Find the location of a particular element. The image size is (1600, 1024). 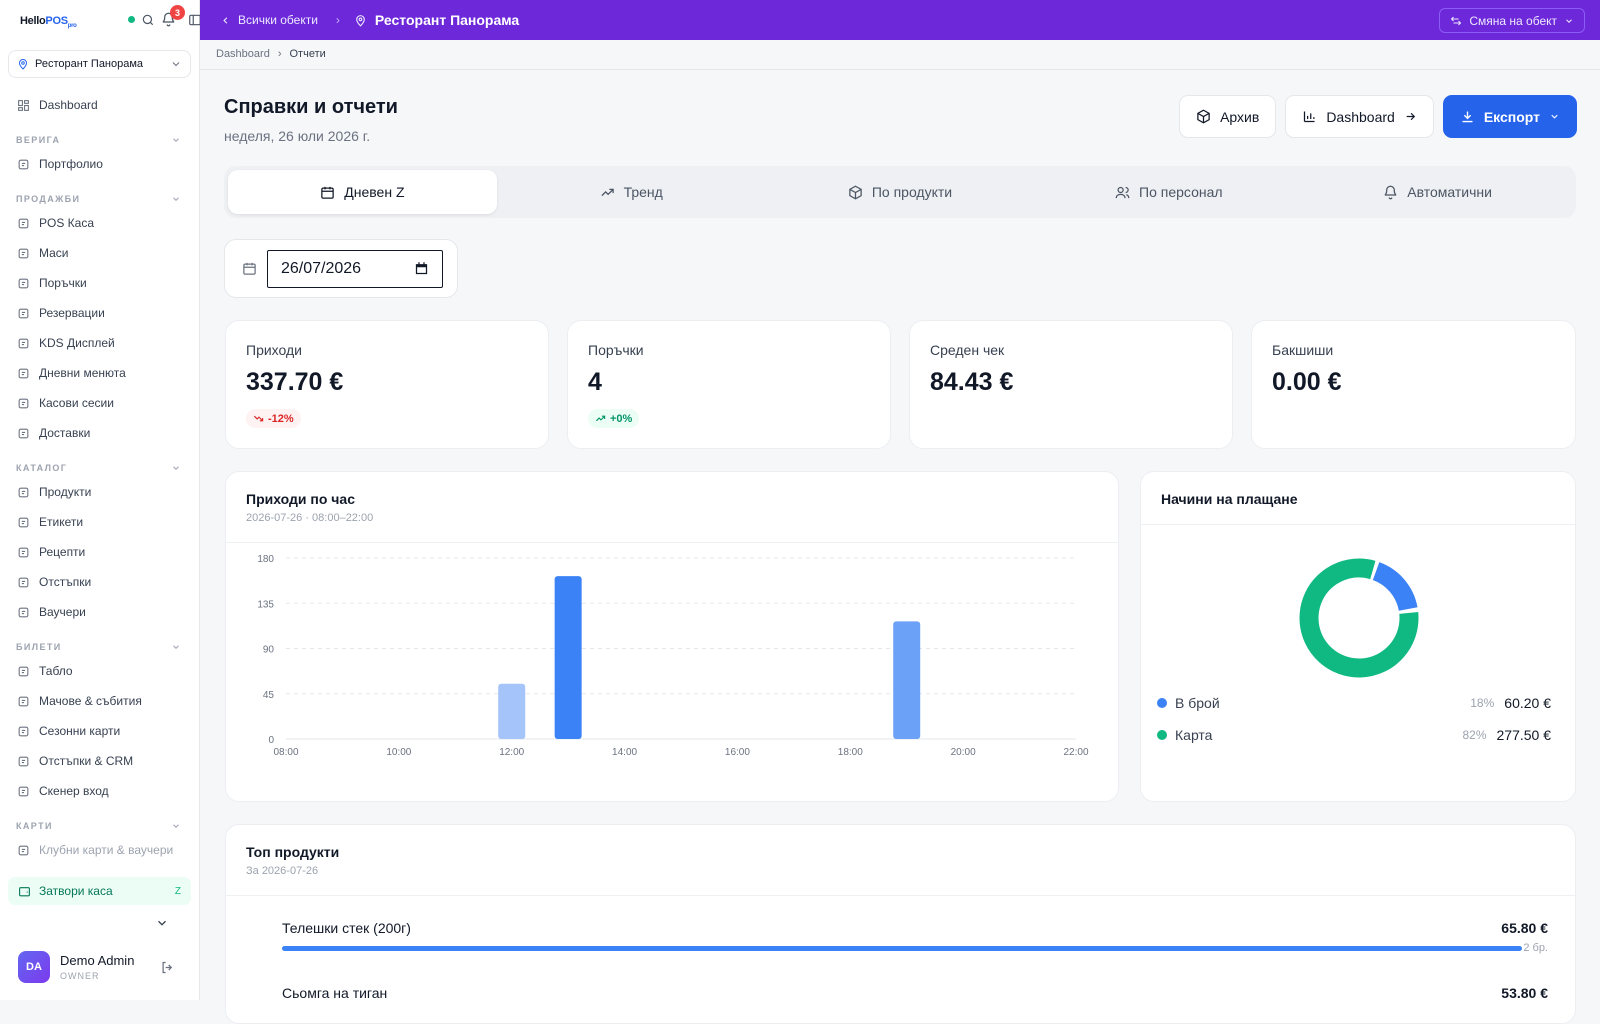

sidebar-item: KDS Дисплей is located at coordinates (99, 343).